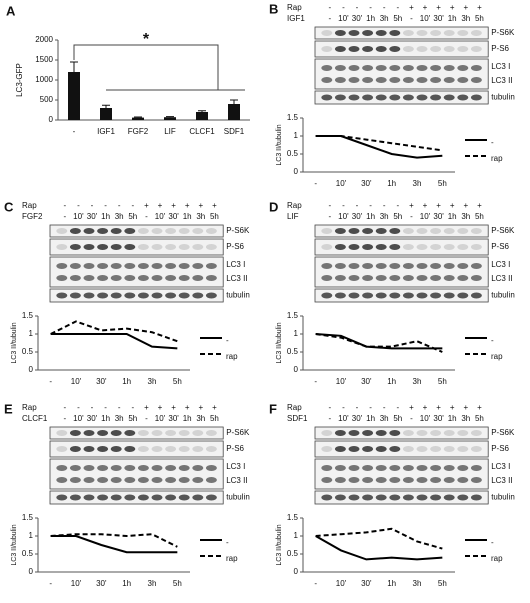 Image resolution: width=530 pixels, height=603 pixels. Describe the element at coordinates (293, 517) in the screenshot. I see `y-tick-label: 1.5` at that location.